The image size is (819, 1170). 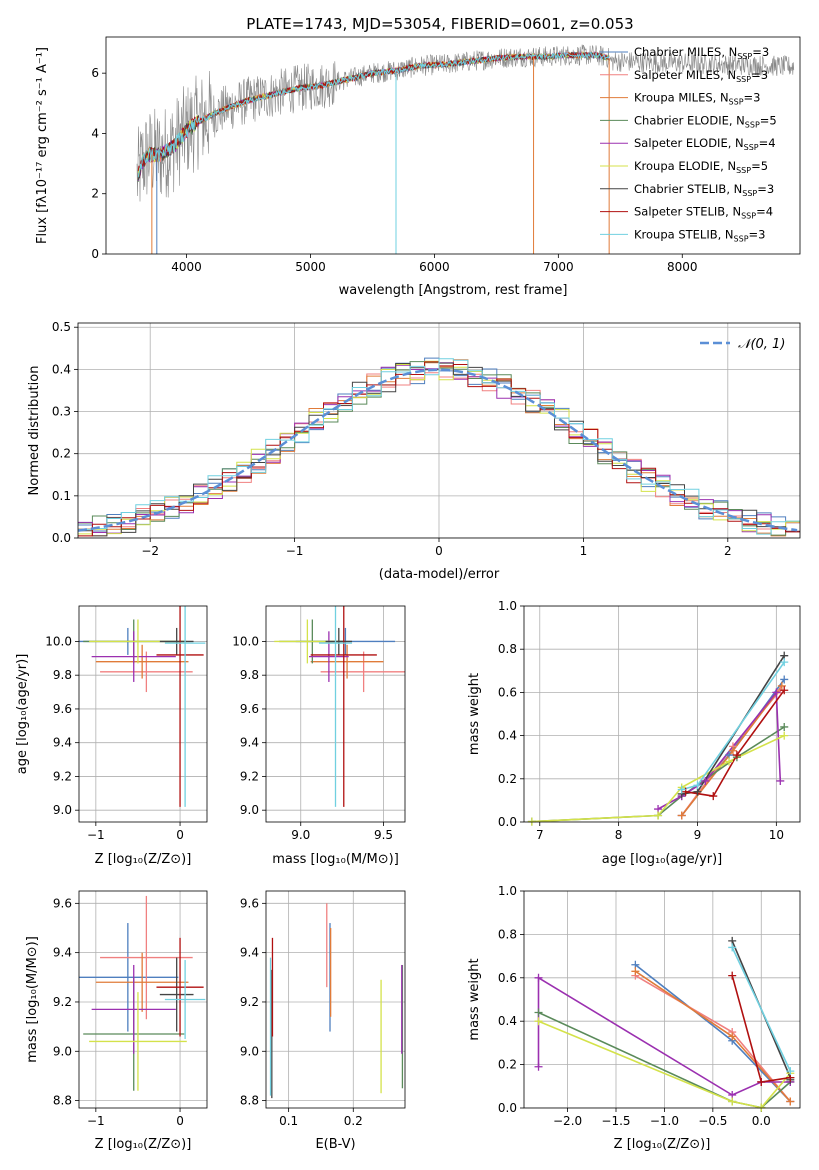 What do you see at coordinates (735, 743) in the screenshot?
I see `weight-line-salpeter-stelib` at bounding box center [735, 743].